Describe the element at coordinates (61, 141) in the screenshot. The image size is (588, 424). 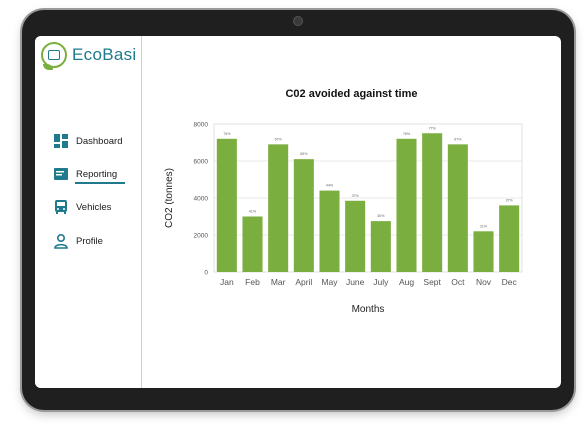
I see `dashboard-icon` at that location.